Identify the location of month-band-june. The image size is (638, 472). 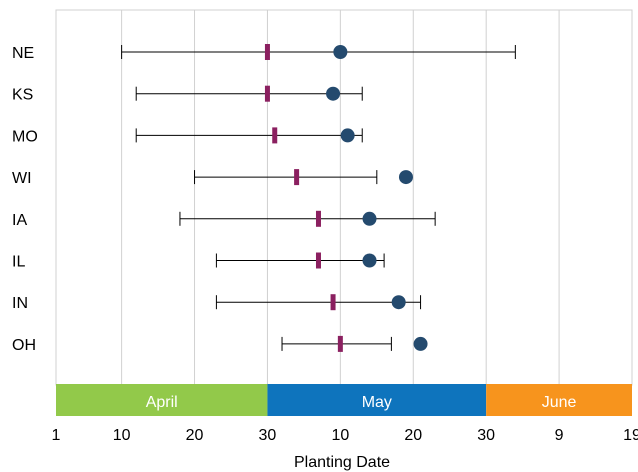
(559, 400).